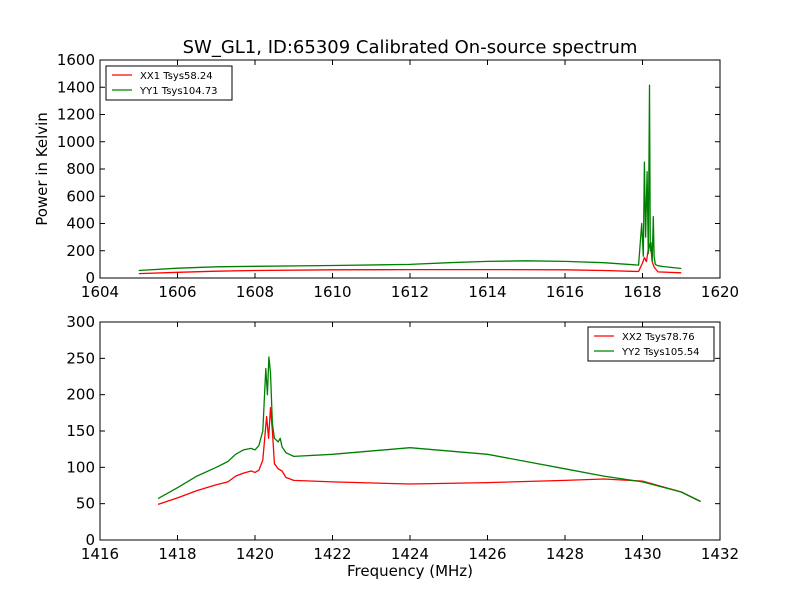 This screenshot has height=600, width=800. Describe the element at coordinates (642, 292) in the screenshot. I see `x-tick-label: 1618` at that location.